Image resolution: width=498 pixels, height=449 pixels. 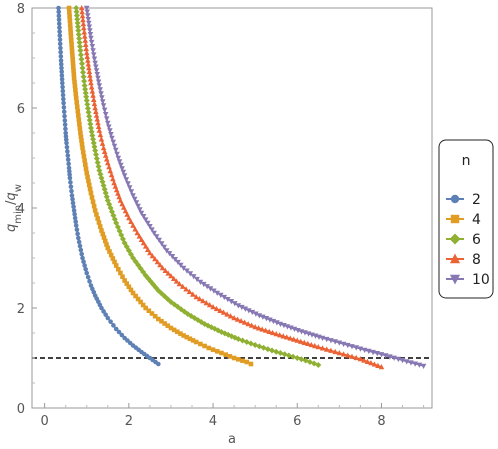 I want to click on svg-text: qmin/qw, so click(x=14, y=208).